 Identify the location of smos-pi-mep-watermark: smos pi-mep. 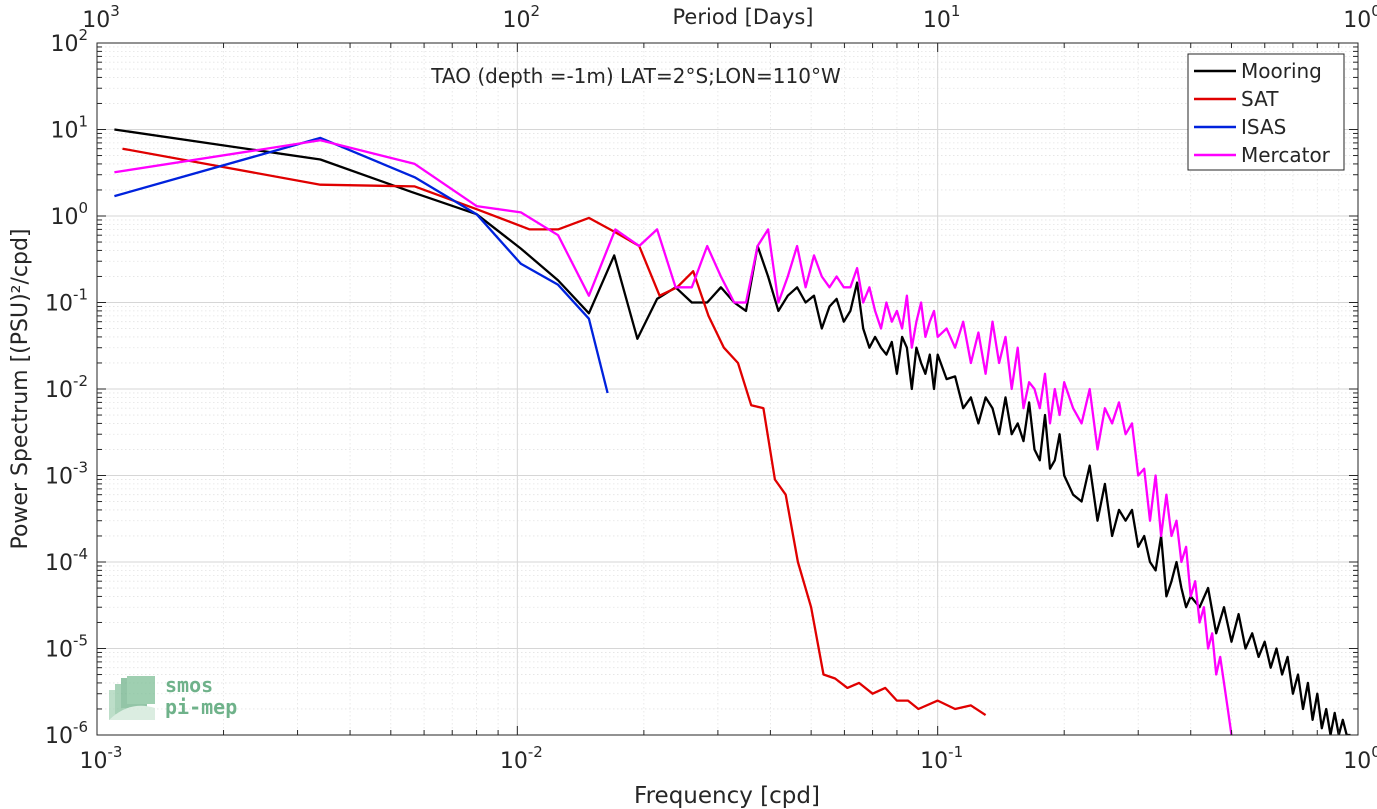
(173, 696).